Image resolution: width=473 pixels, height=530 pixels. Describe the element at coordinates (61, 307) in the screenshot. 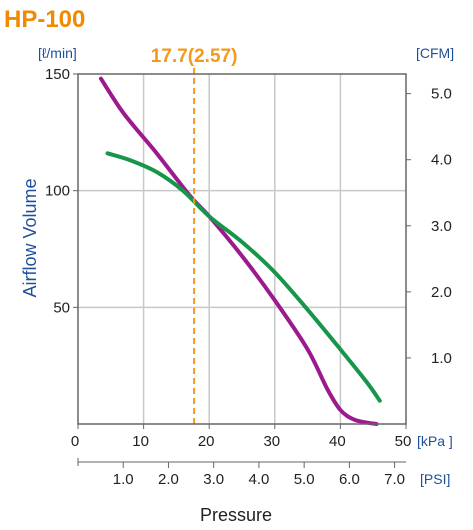

I see `y-tick-label: 50` at that location.